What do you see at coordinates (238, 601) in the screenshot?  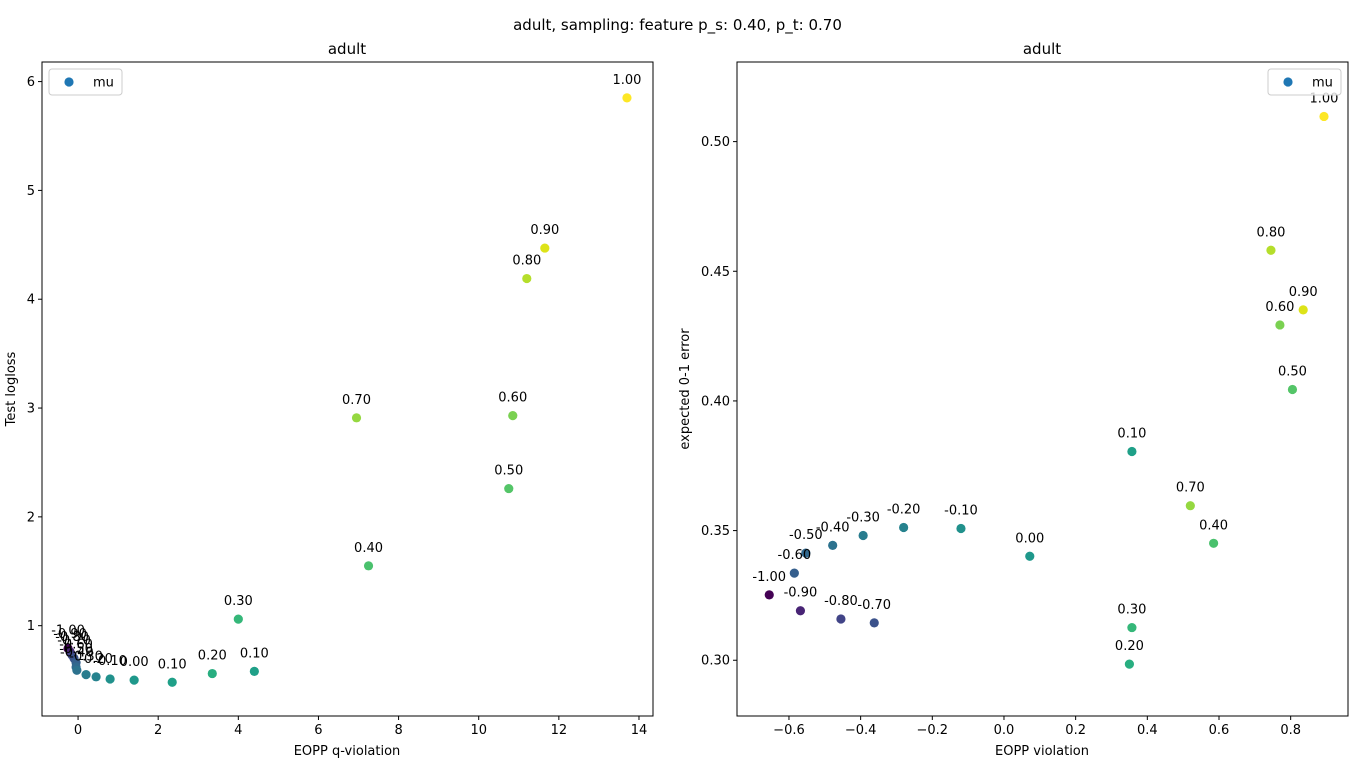 I see `left-point-label: 0.30` at bounding box center [238, 601].